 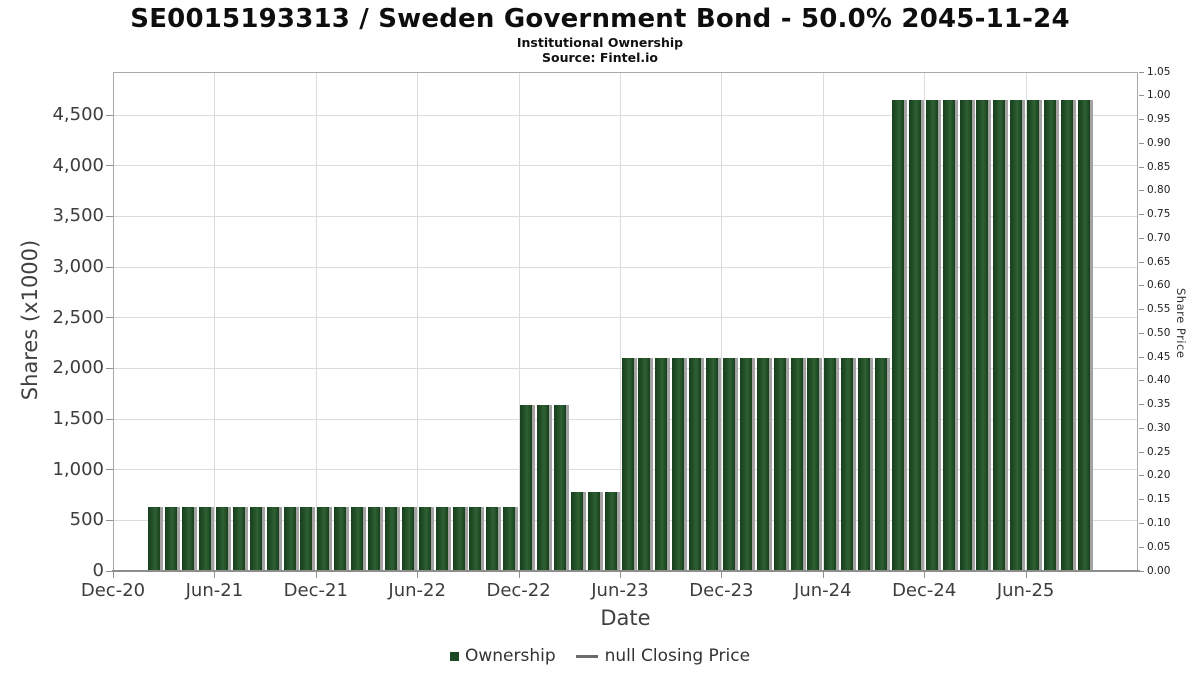 What do you see at coordinates (78, 216) in the screenshot?
I see `y-left-tick-label: 3,500` at bounding box center [78, 216].